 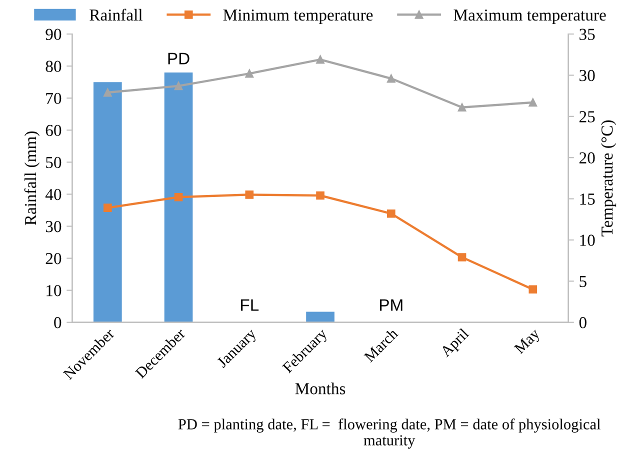 I want to click on y-tick-label: 30, so click(x=54, y=226).